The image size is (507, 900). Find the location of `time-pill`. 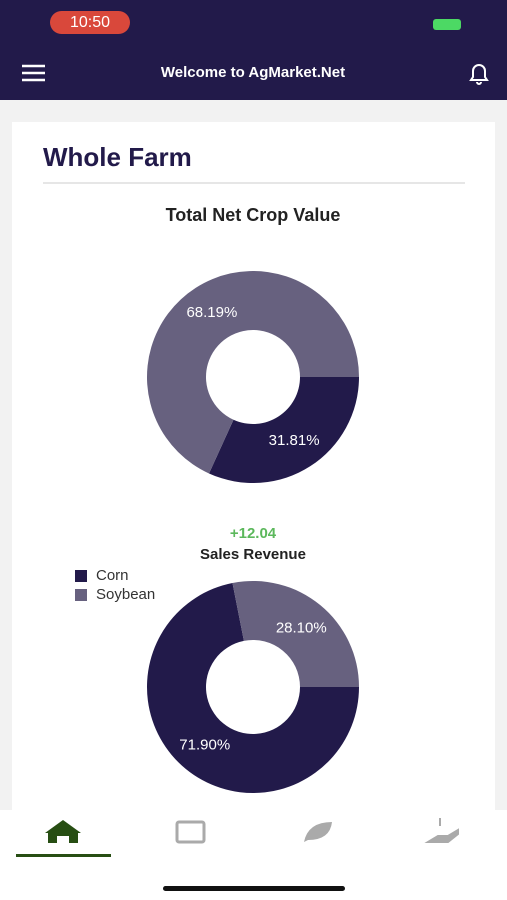

time-pill is located at coordinates (90, 22).